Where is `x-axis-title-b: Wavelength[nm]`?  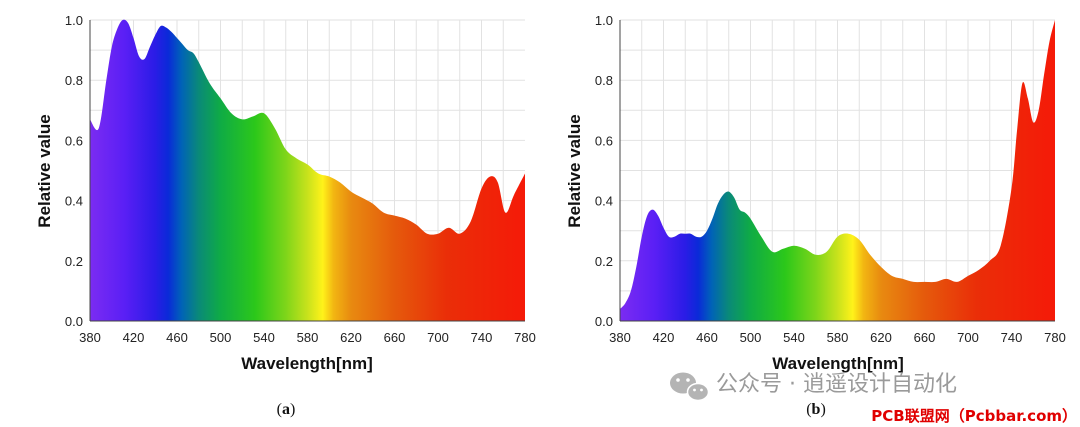 x-axis-title-b: Wavelength[nm] is located at coordinates (838, 363).